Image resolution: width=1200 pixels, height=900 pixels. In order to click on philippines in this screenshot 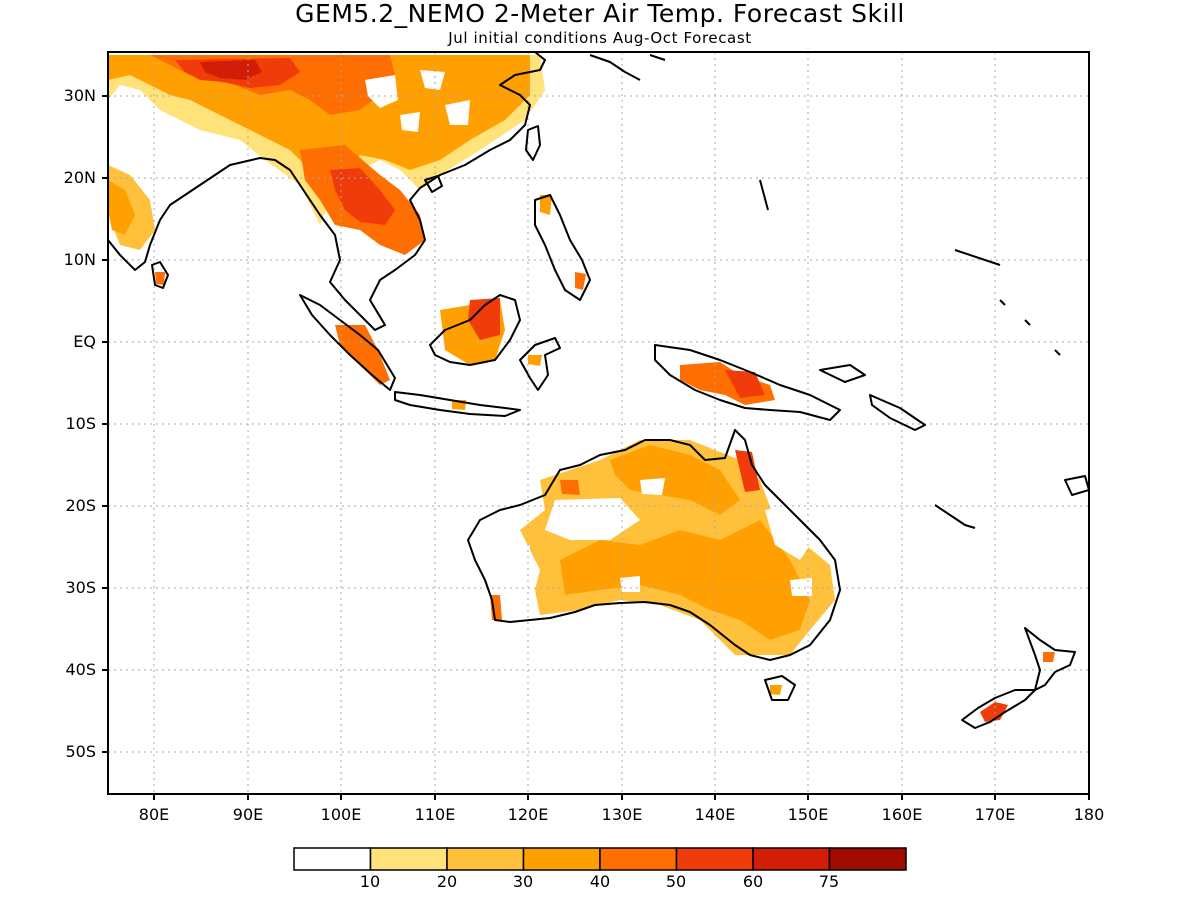, I will do `click(562, 247)`.